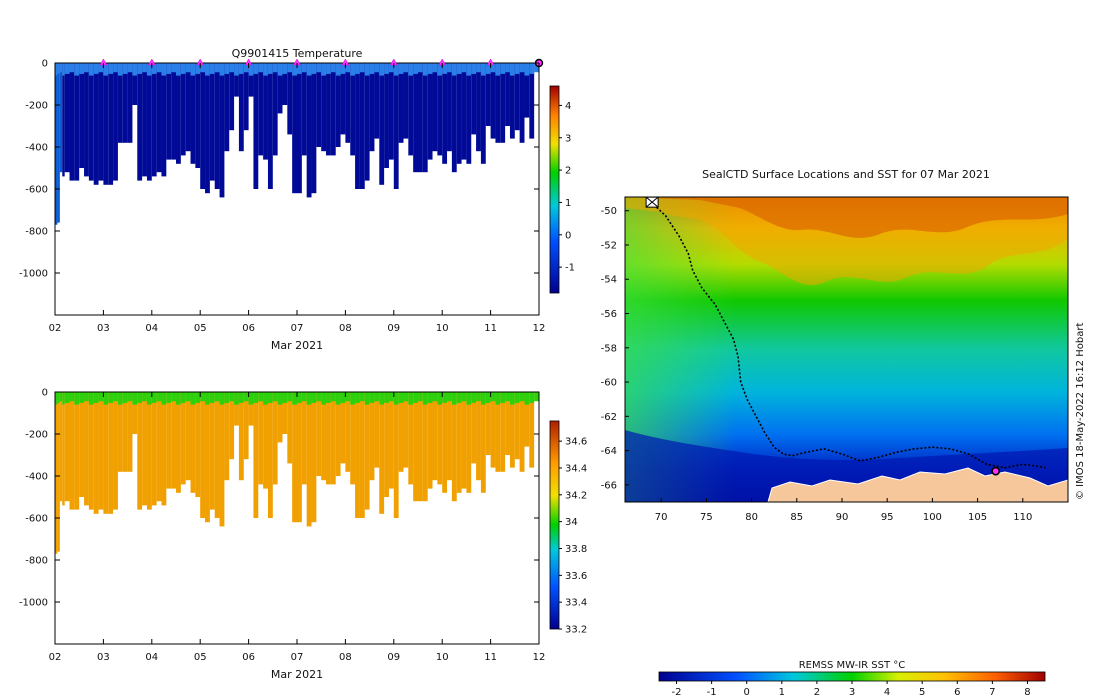 The height and width of the screenshot is (700, 1100). I want to click on map-y-axis: -50 -52 -54 -56 -58 -60 -62 -64 -66, so click(615, 348).